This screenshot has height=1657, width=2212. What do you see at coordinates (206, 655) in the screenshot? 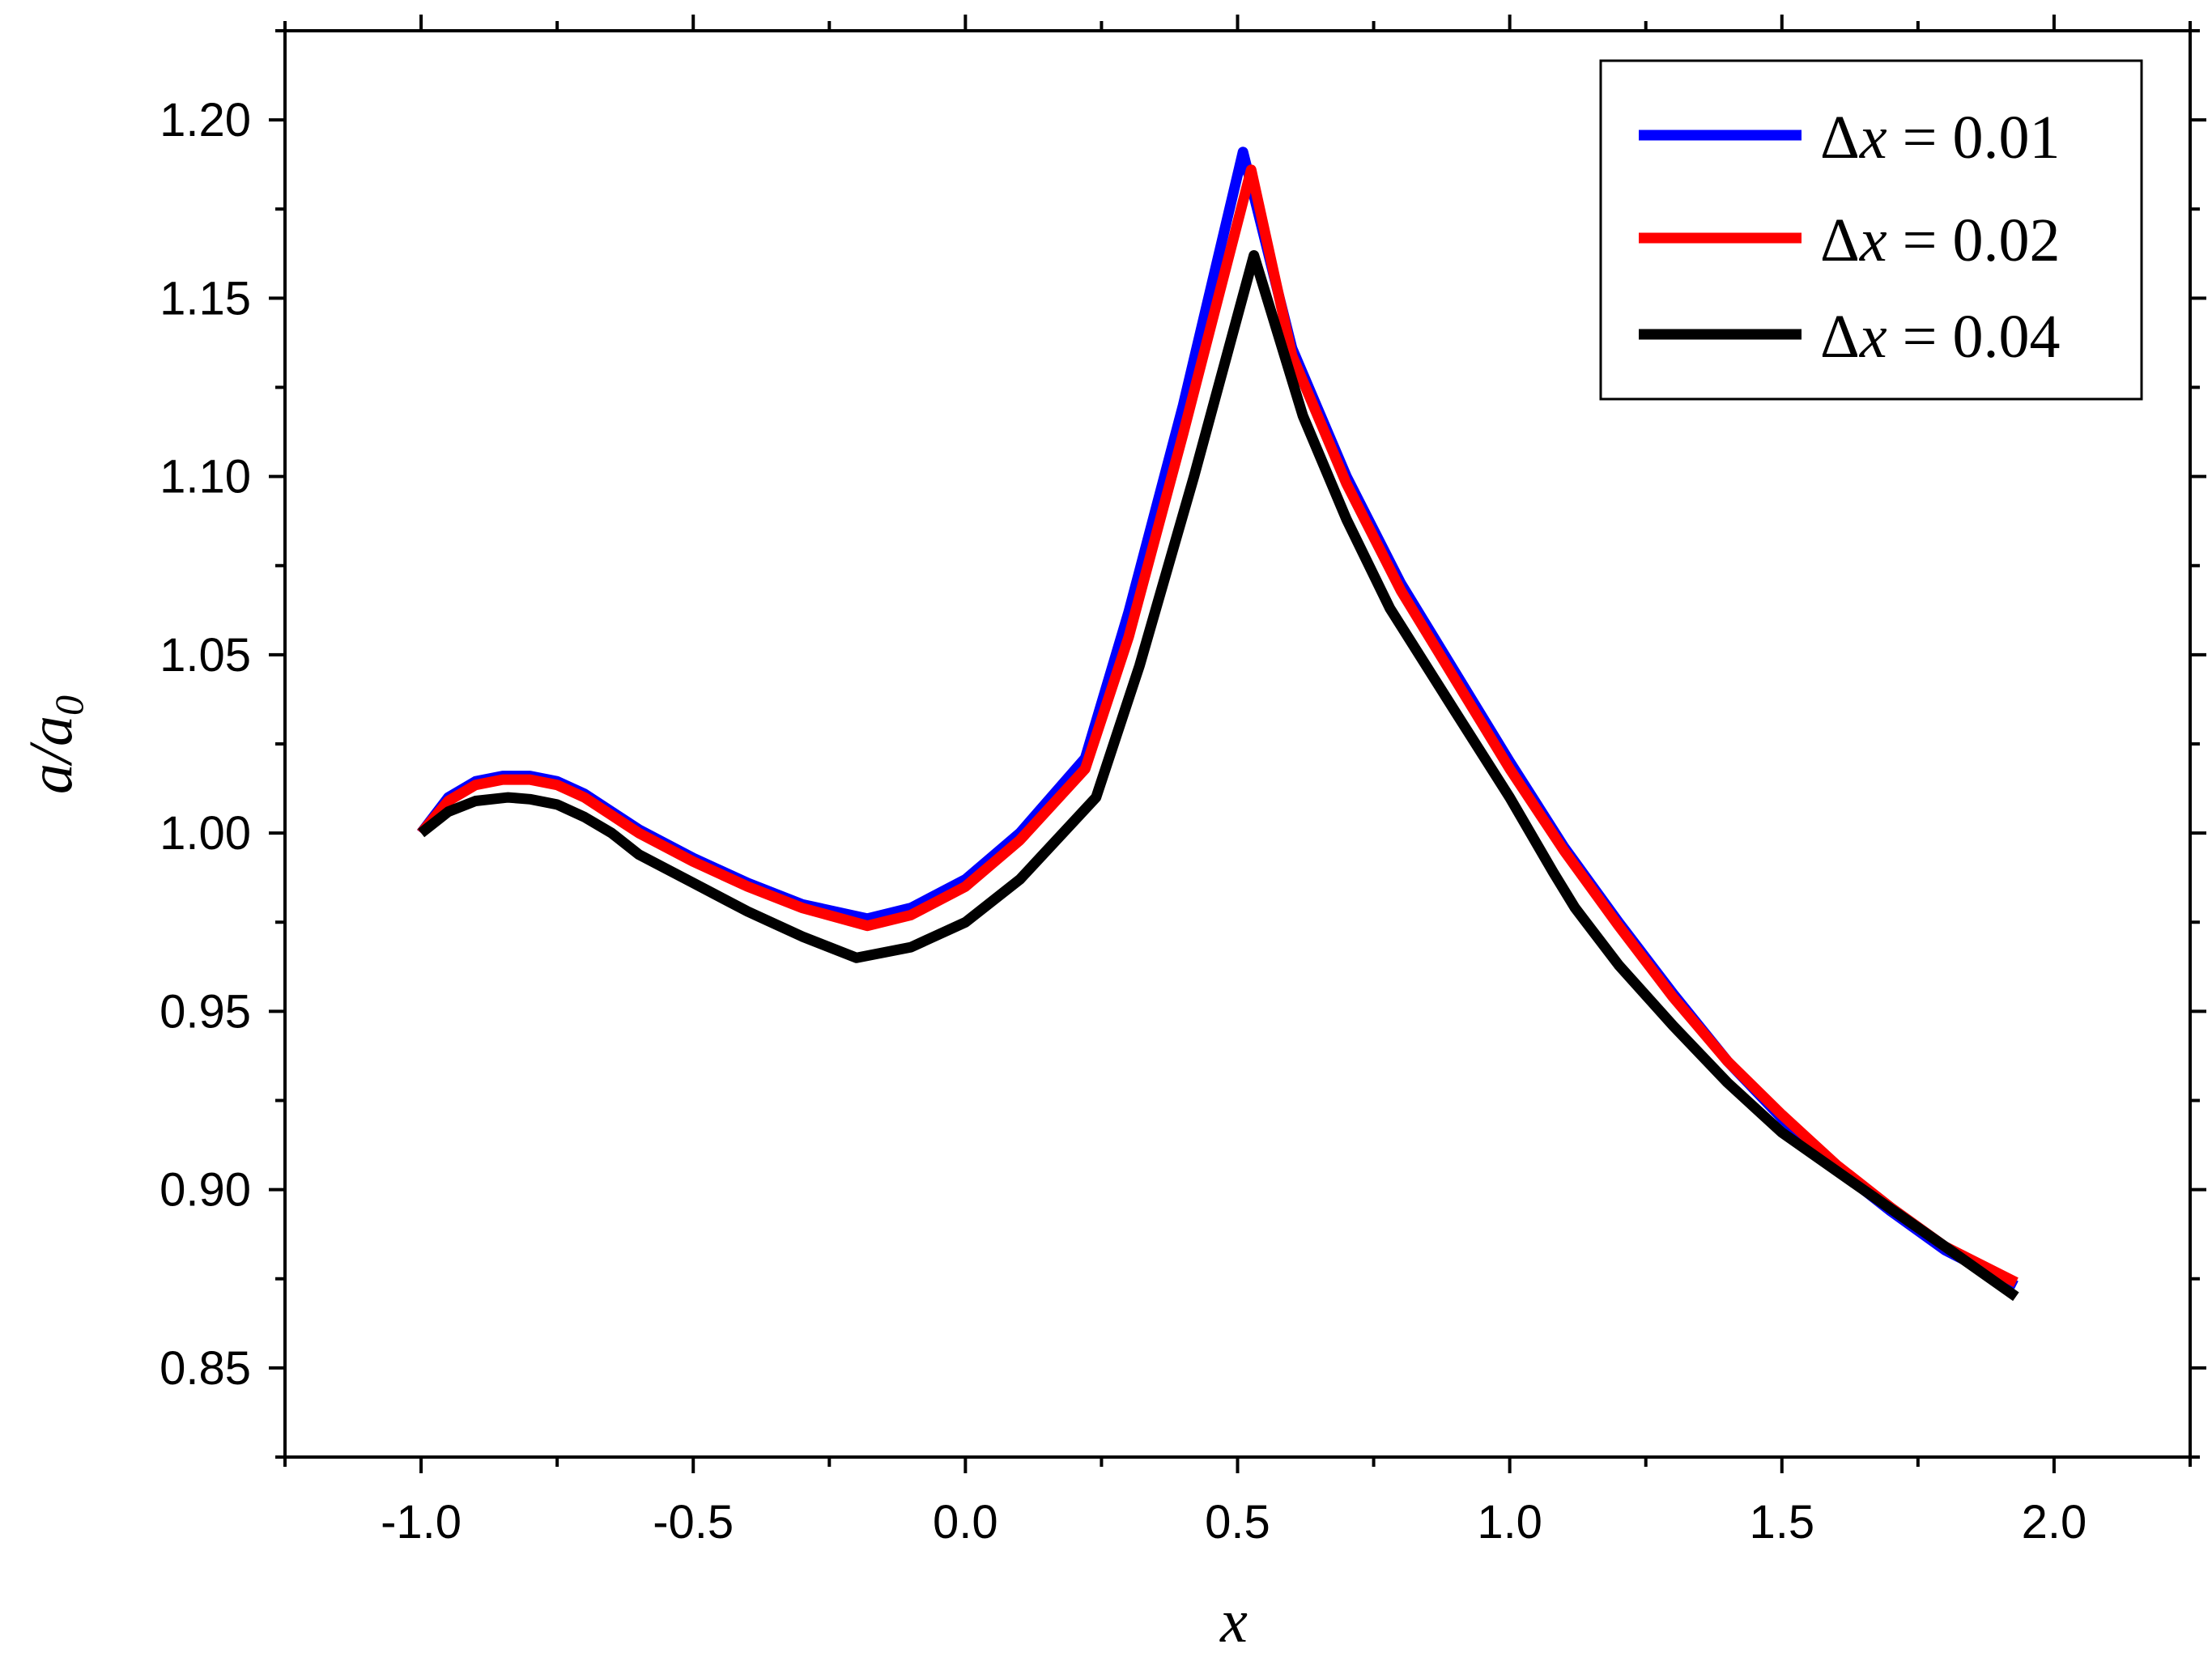
I see `y-tick-label: 1.05` at bounding box center [206, 655].